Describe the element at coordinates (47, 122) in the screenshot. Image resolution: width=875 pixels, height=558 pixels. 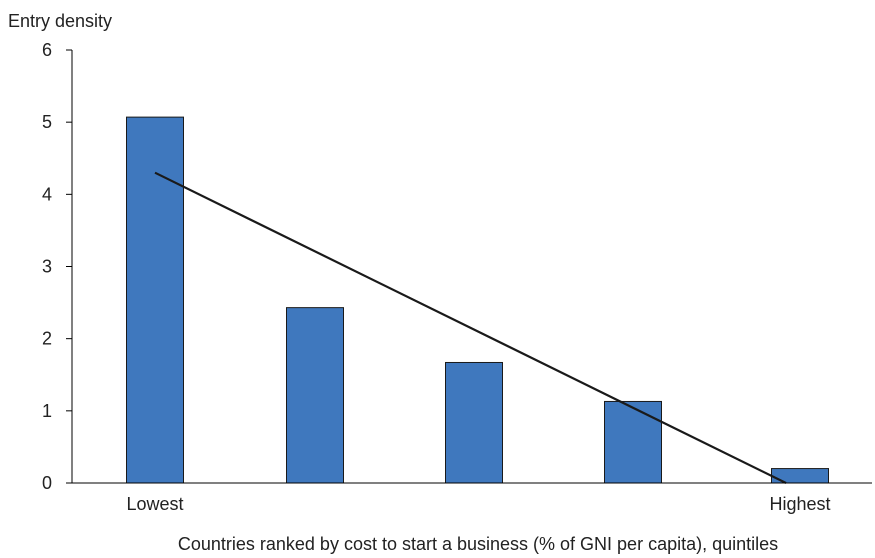
I see `y-tick-label: 5` at that location.